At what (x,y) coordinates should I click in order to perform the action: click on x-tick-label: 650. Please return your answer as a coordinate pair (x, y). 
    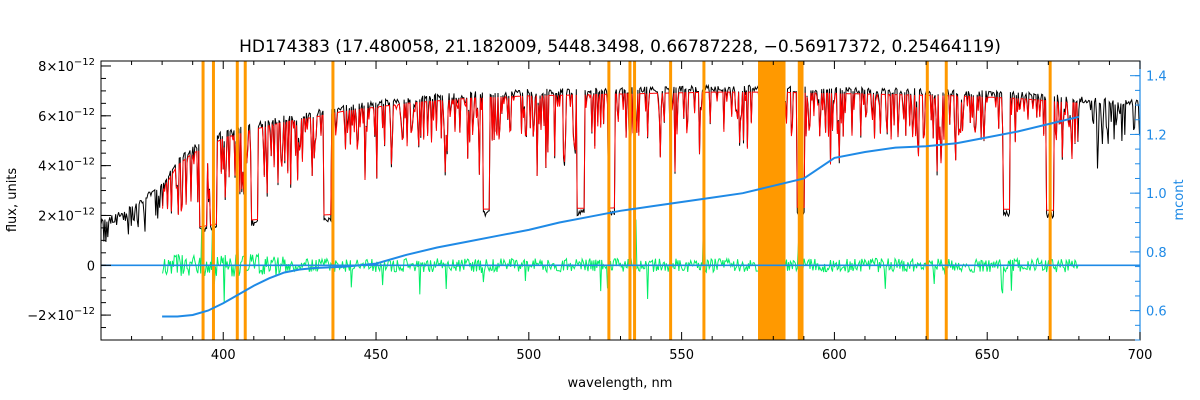
    Looking at the image, I should click on (987, 355).